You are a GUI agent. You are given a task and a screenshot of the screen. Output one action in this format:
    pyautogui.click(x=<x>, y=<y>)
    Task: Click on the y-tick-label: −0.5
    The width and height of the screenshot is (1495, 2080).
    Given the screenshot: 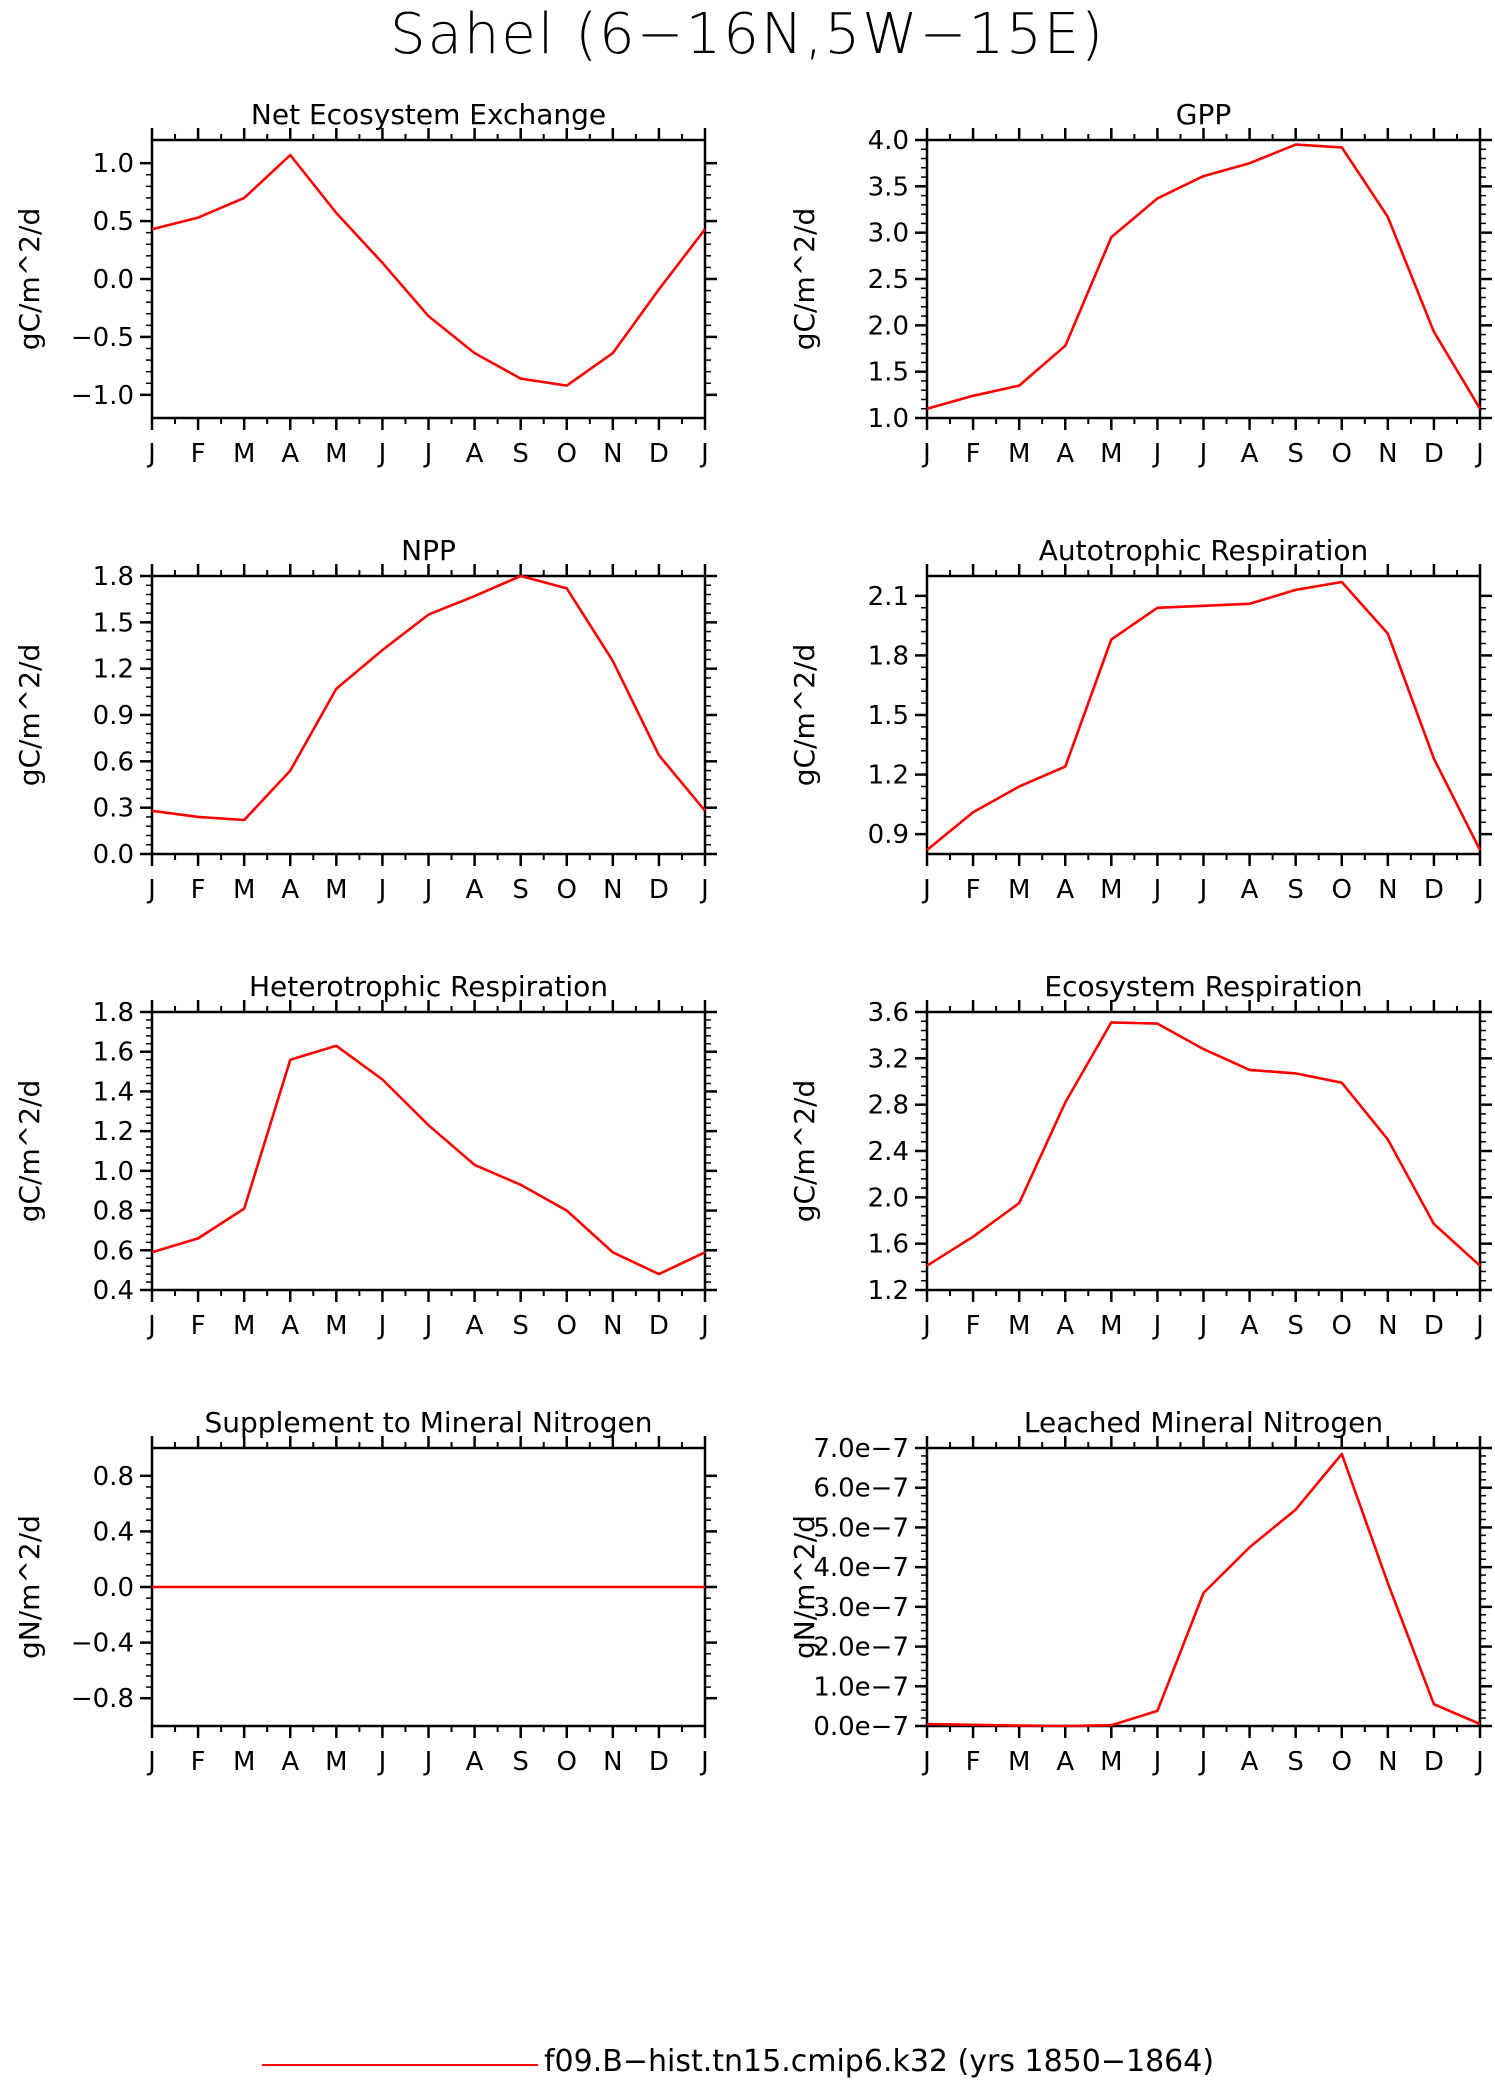 What is the action you would take?
    pyautogui.click(x=102, y=338)
    